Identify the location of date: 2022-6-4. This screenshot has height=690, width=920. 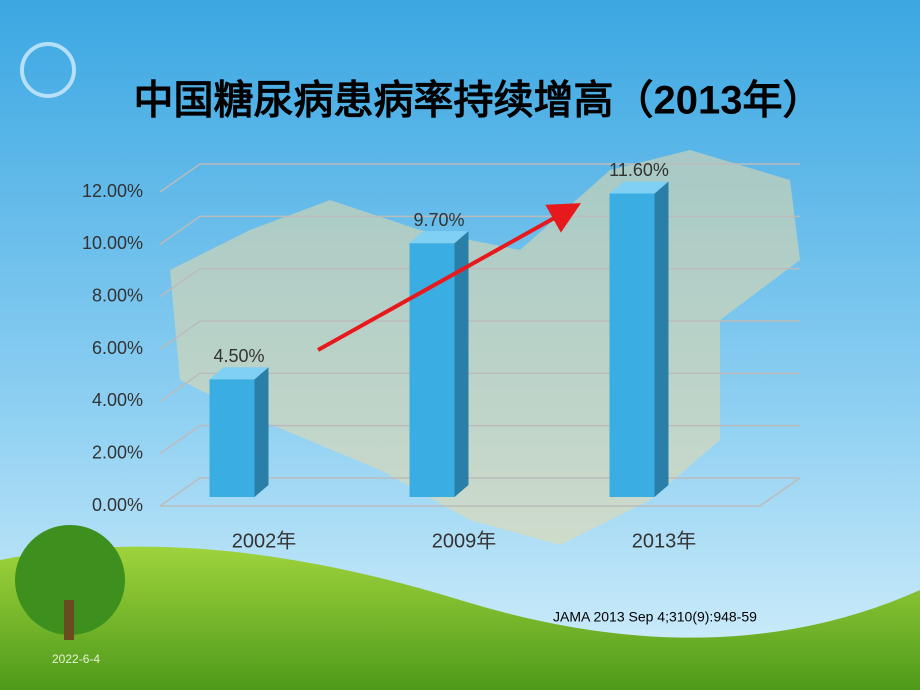
(76, 659).